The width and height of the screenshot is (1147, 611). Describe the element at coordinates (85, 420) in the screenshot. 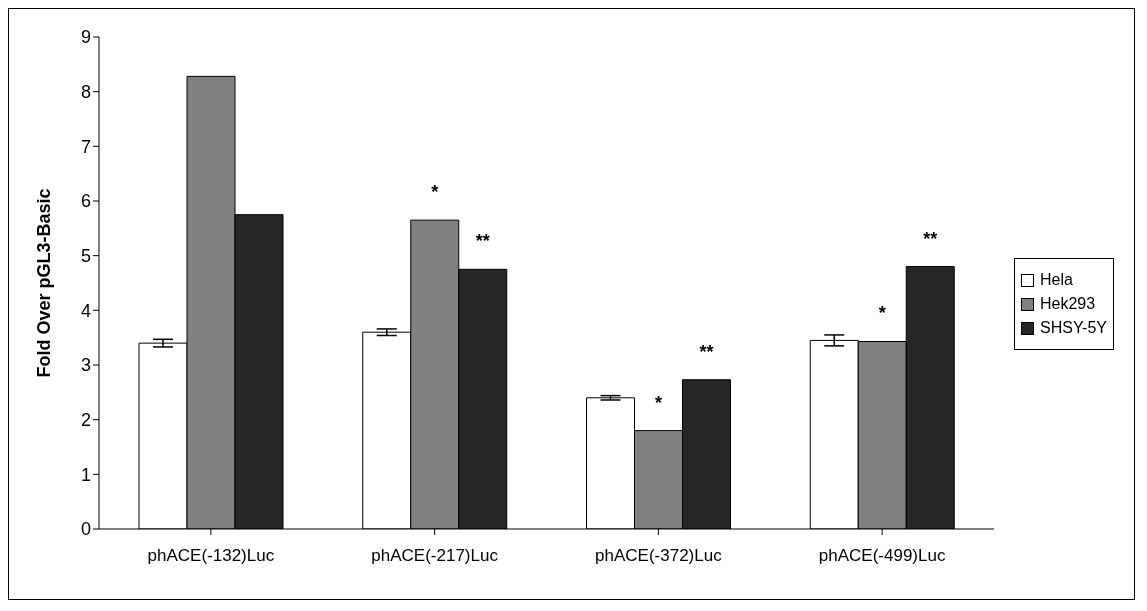

I see `y-tick-label: 2` at that location.